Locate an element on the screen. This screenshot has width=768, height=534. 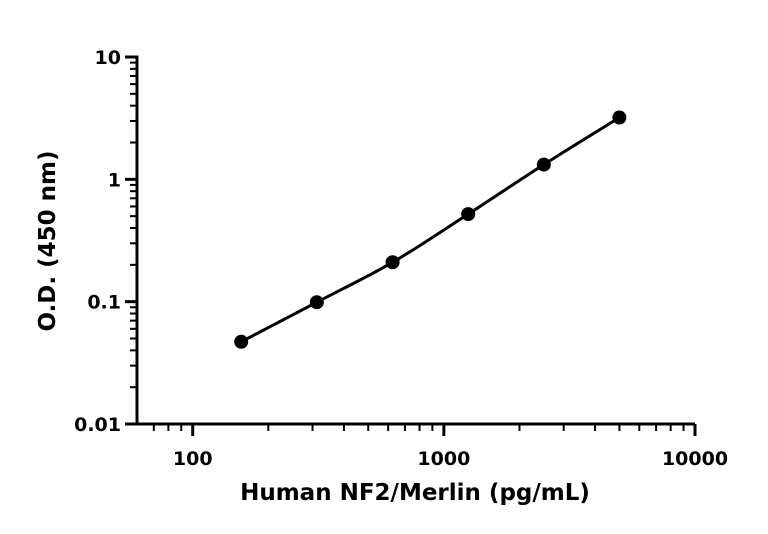
y-tick-label: 0.1 is located at coordinates (104, 303).